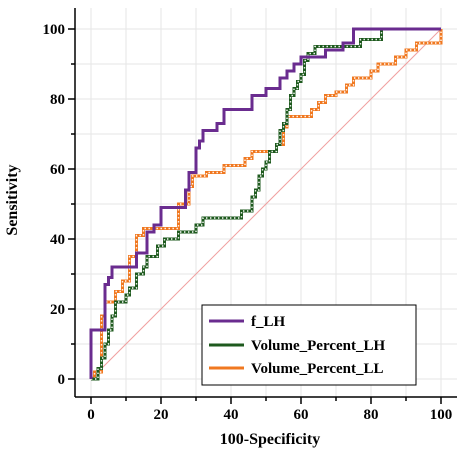  Describe the element at coordinates (57, 170) in the screenshot. I see `y-tick-label: 60` at that location.